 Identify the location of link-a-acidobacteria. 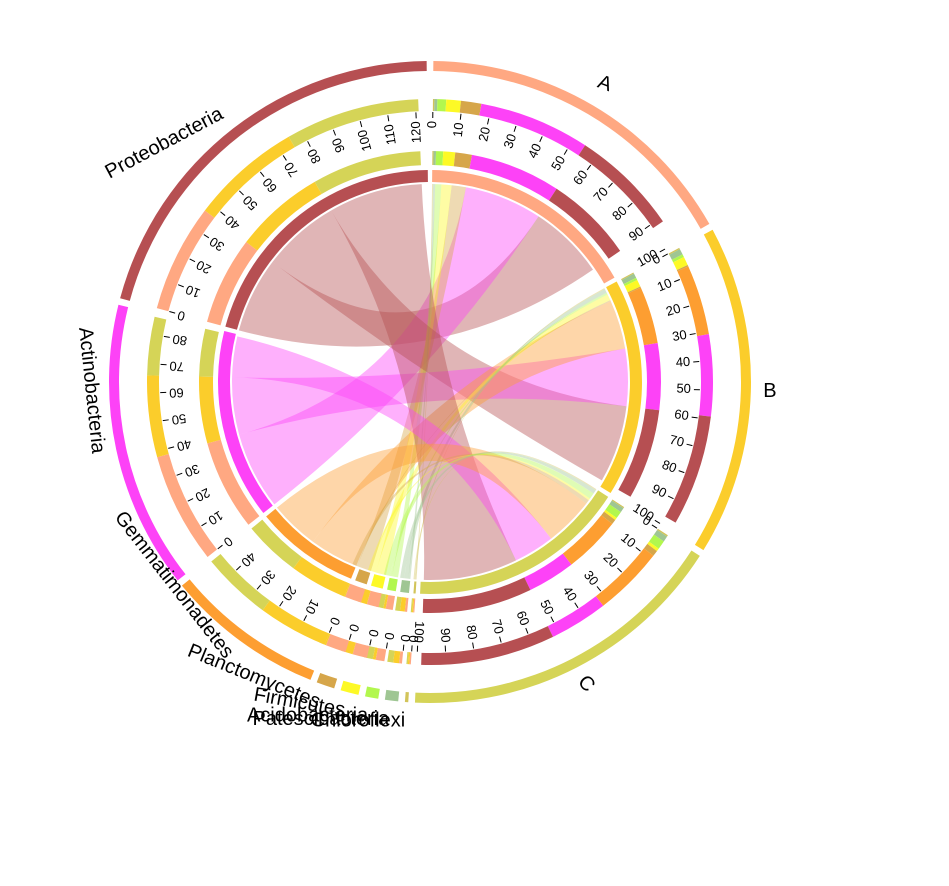
(416, 381).